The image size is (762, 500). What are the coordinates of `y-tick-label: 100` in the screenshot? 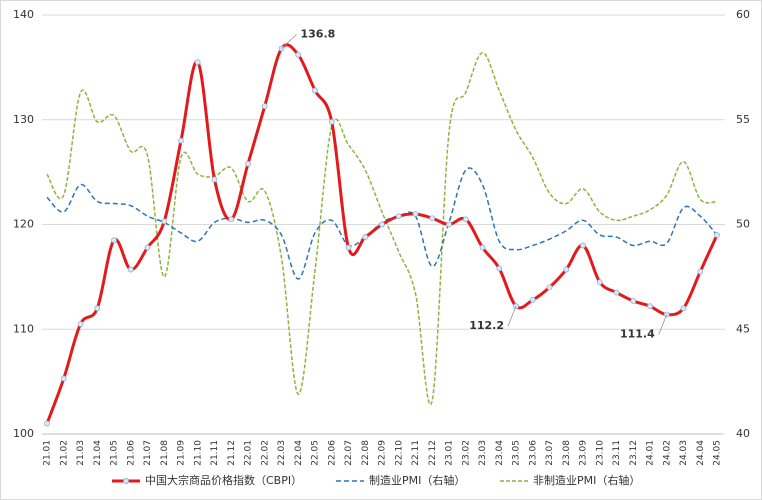 It's located at (23, 433).